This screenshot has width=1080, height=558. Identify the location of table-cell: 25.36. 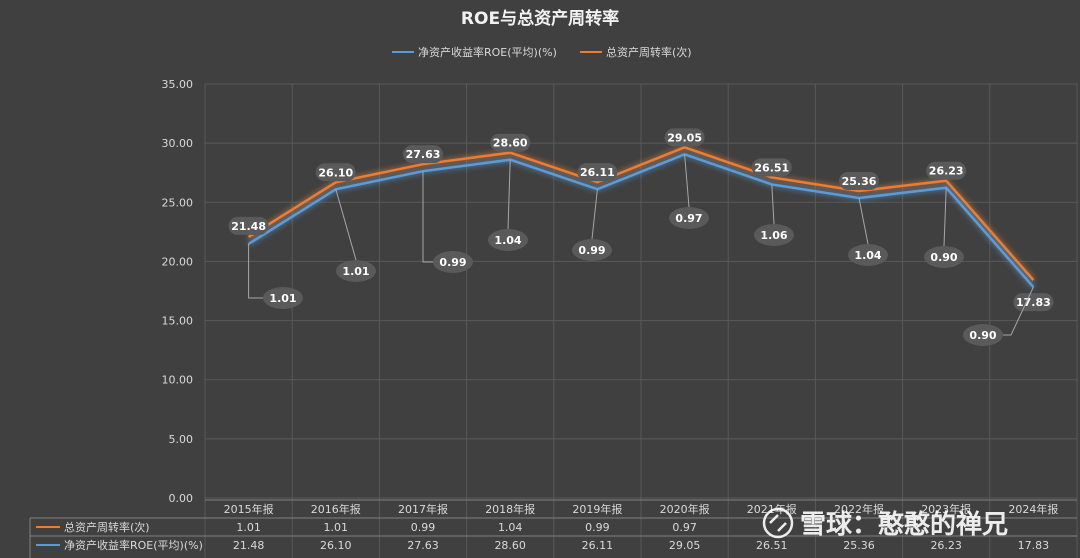
(859, 545).